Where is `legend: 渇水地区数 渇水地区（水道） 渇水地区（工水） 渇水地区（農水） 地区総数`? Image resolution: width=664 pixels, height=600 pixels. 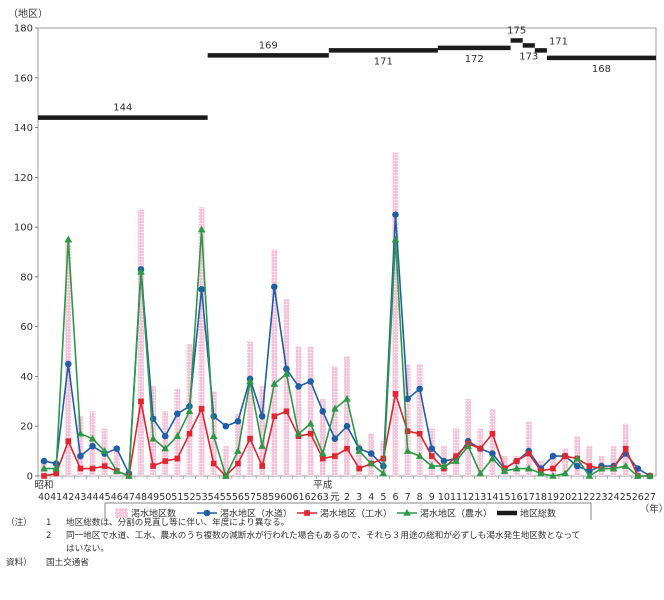
legend: 渇水地区数 渇水地区（水道） 渇水地区（工水） 渇水地区（農水） 地区総数 is located at coordinates (348, 511).